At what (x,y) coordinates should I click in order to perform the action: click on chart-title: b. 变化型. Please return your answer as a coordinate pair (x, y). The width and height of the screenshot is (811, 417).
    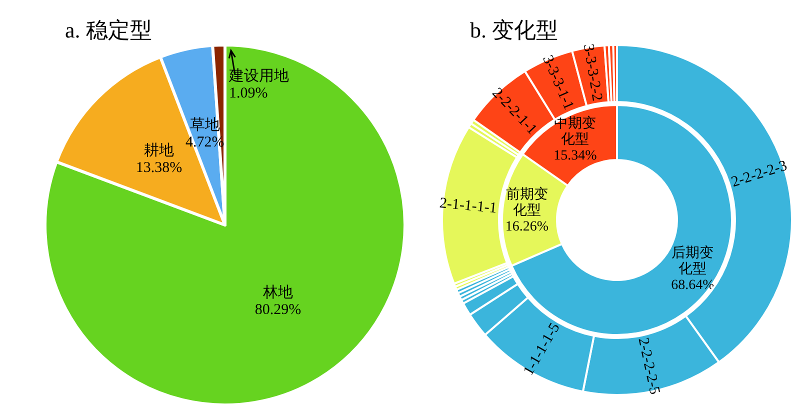
    Looking at the image, I should click on (514, 30).